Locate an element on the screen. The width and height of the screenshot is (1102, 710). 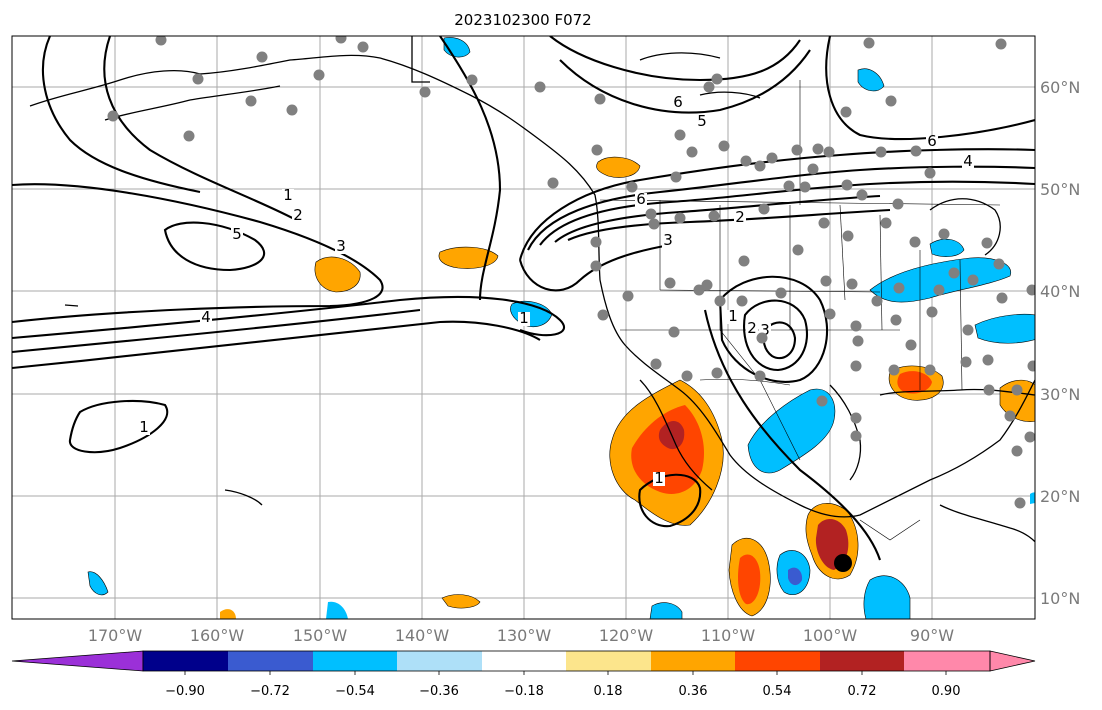
colorbar-tick-label: −0.18 is located at coordinates (524, 691).